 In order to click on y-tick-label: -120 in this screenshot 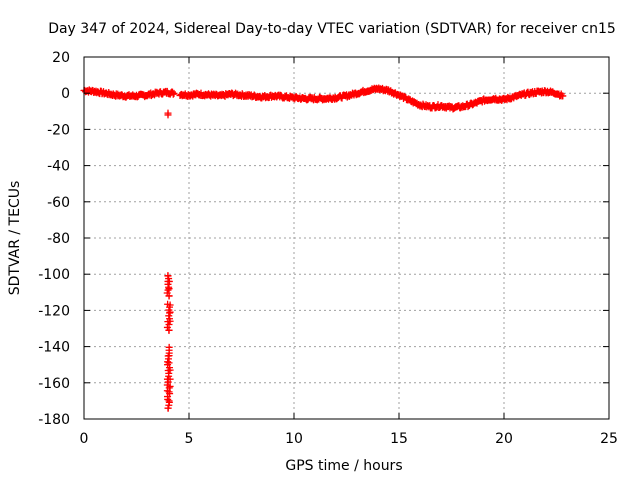, I will do `click(54, 311)`.